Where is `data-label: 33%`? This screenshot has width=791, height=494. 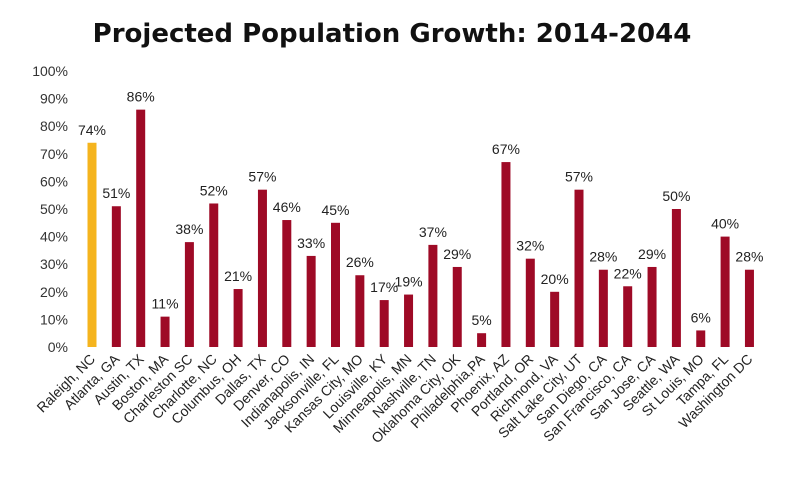
data-label: 33% is located at coordinates (311, 243).